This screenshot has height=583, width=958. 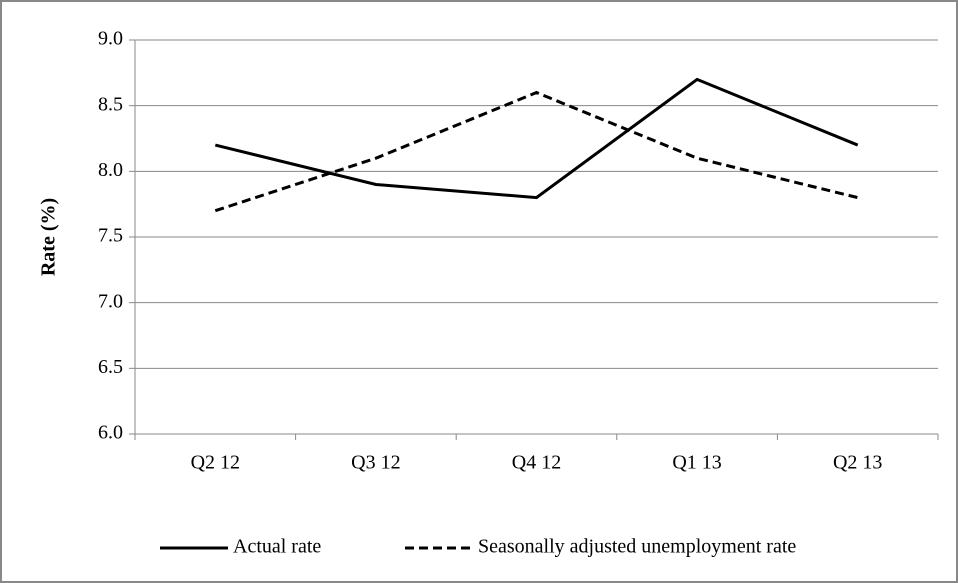 I want to click on x-tick-label: Q1 13, so click(x=696, y=463).